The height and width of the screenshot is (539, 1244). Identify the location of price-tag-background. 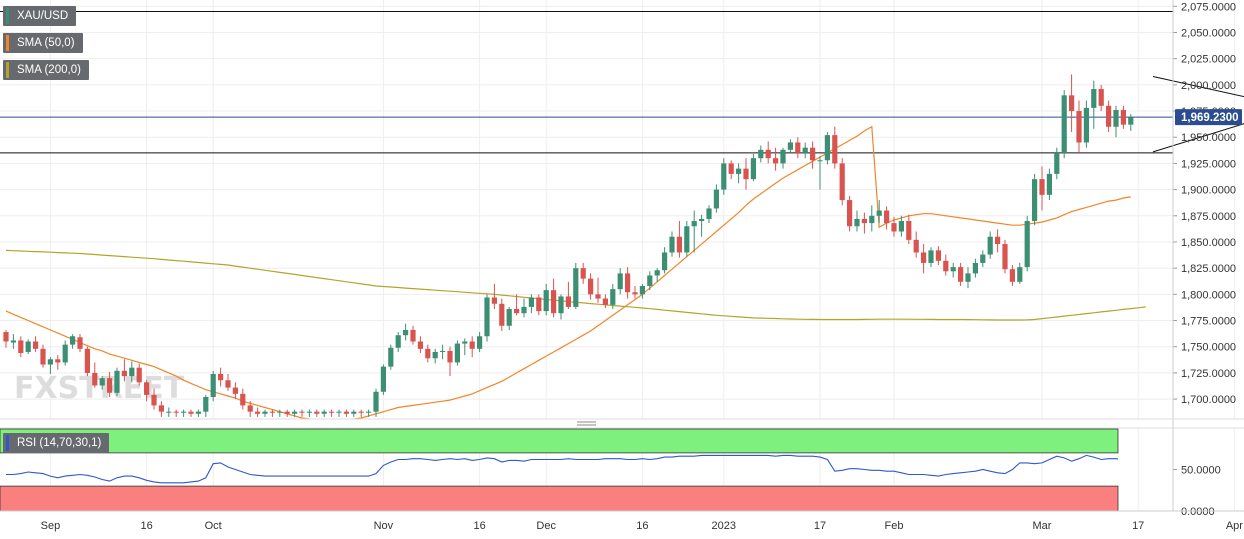
(1208, 117).